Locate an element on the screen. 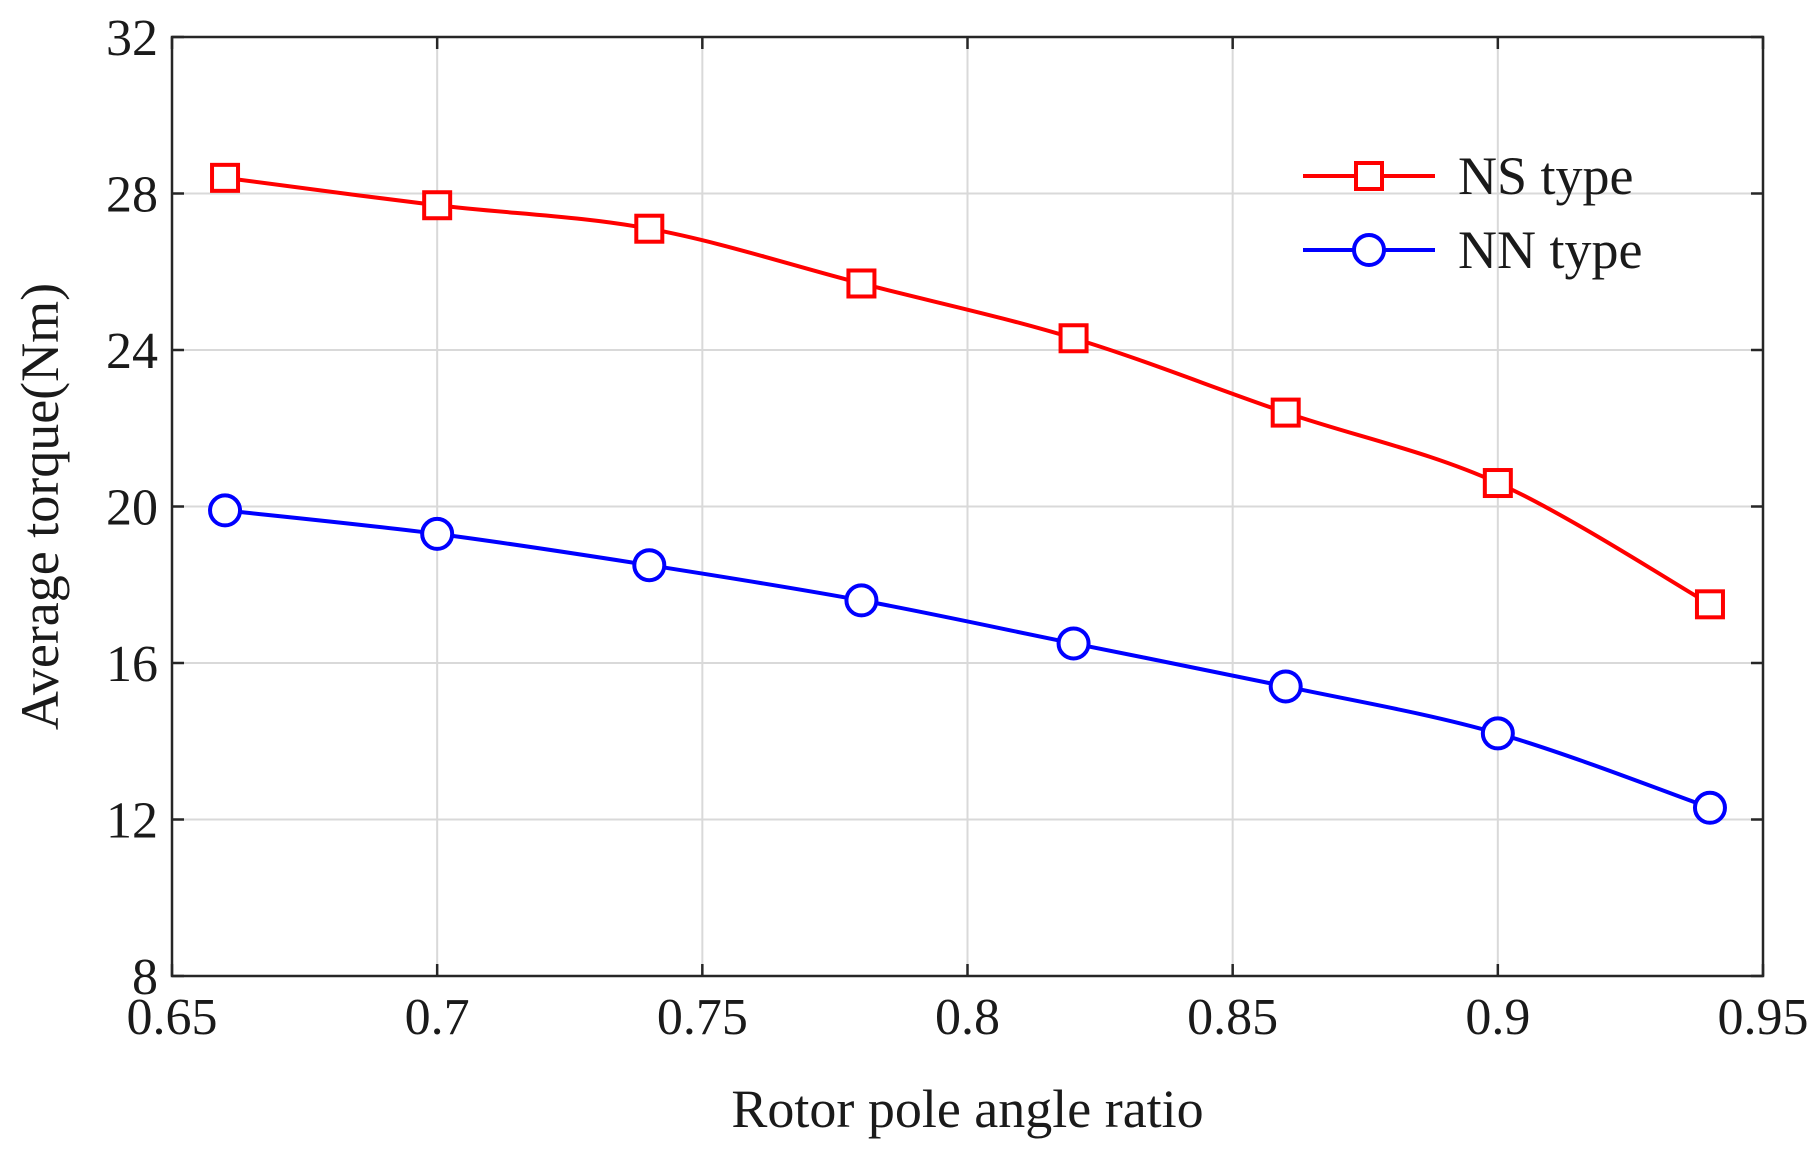  y-tick-label: 12 is located at coordinates (132, 821).